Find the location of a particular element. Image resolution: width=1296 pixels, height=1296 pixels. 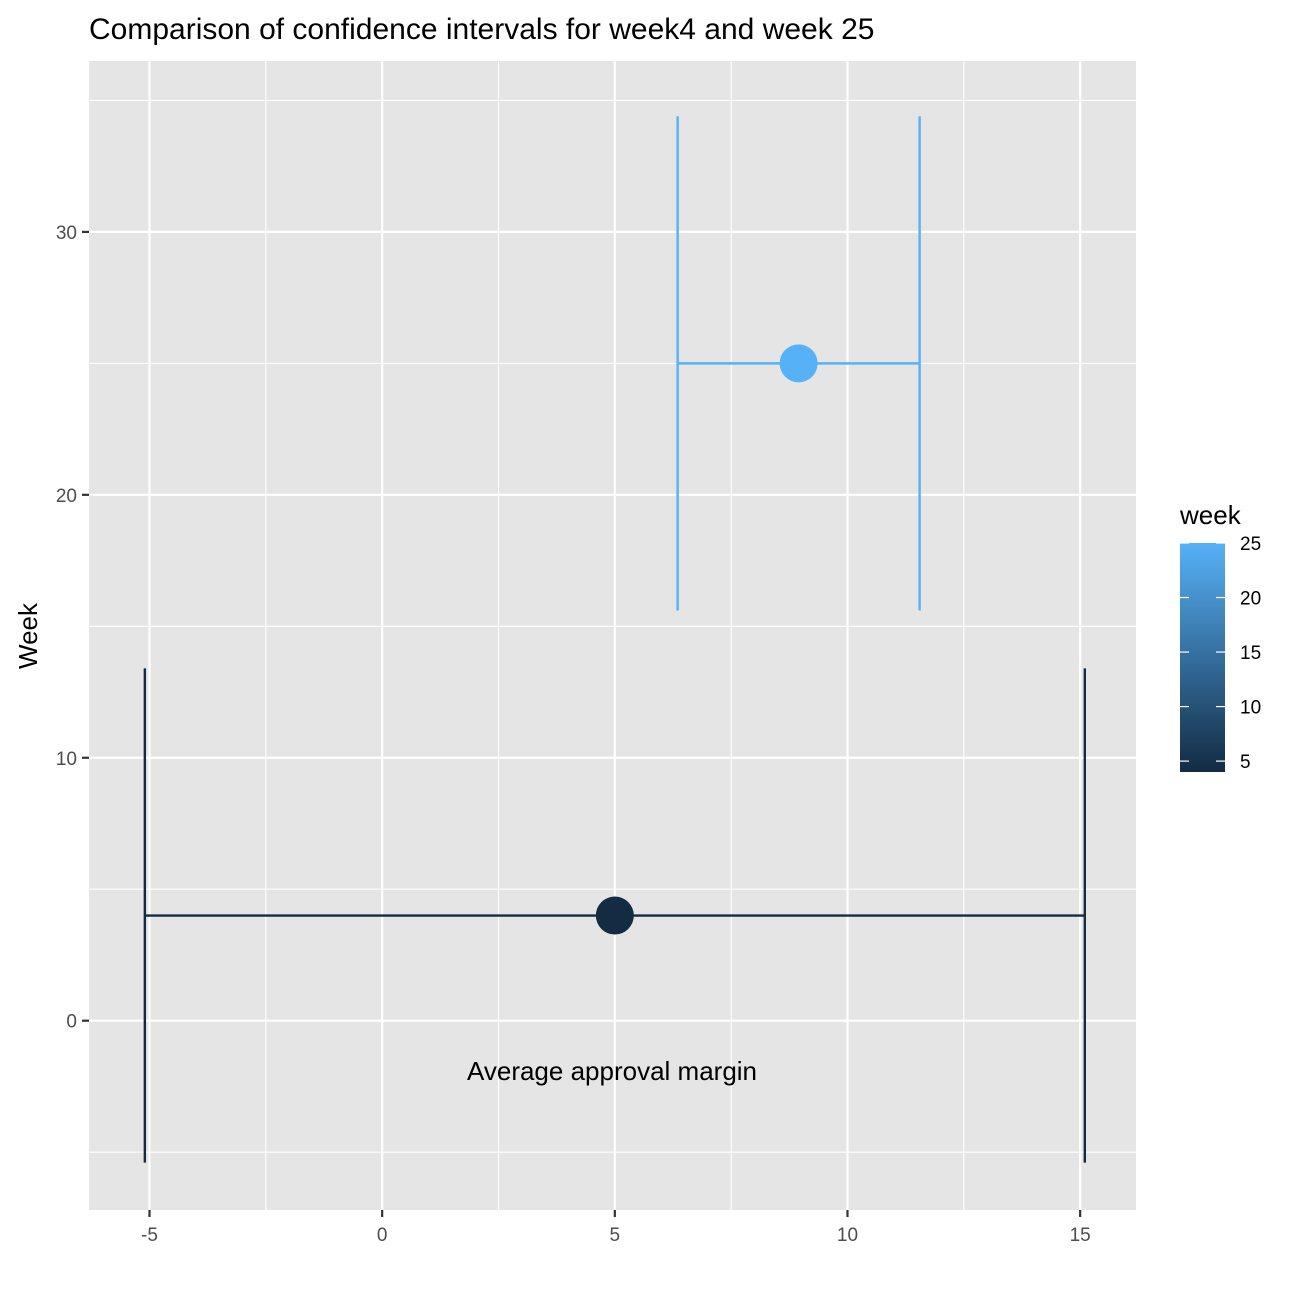

y-tick-label: 0 is located at coordinates (71, 1022).